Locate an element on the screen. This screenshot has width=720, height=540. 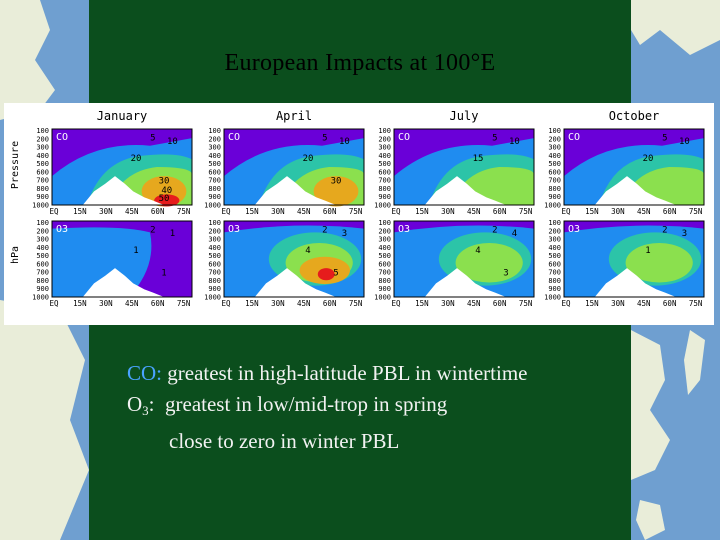
o3-october-contour-label: 2 is located at coordinates (664, 230).